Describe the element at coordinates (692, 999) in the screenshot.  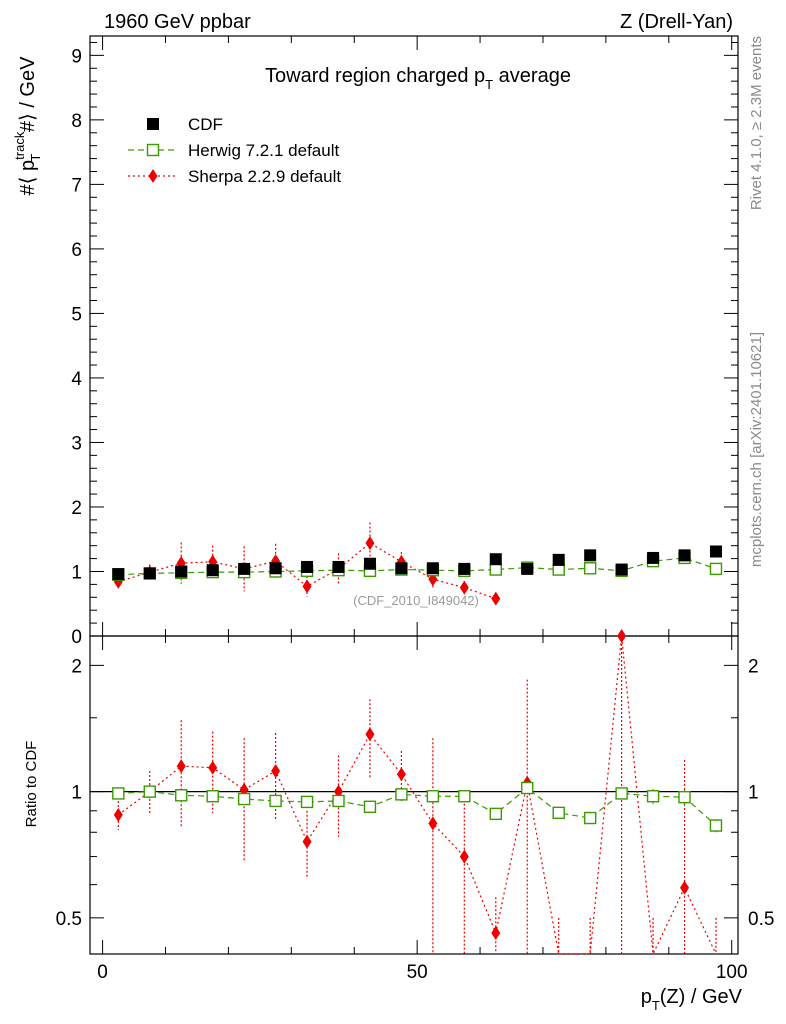
I see `x-axis-label: pT(Z) / GeV` at that location.